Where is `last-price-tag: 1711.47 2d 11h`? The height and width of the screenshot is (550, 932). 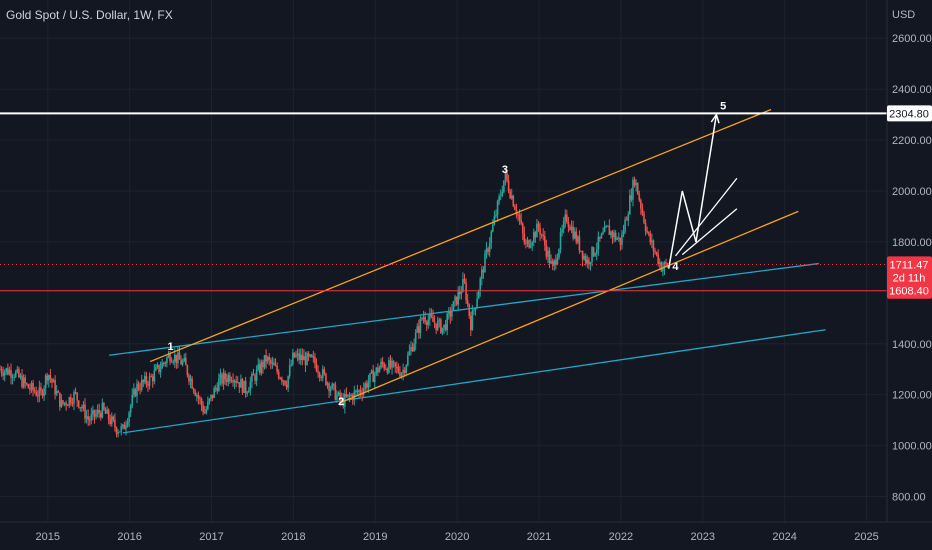
last-price-tag: 1711.47 2d 11h is located at coordinates (909, 272).